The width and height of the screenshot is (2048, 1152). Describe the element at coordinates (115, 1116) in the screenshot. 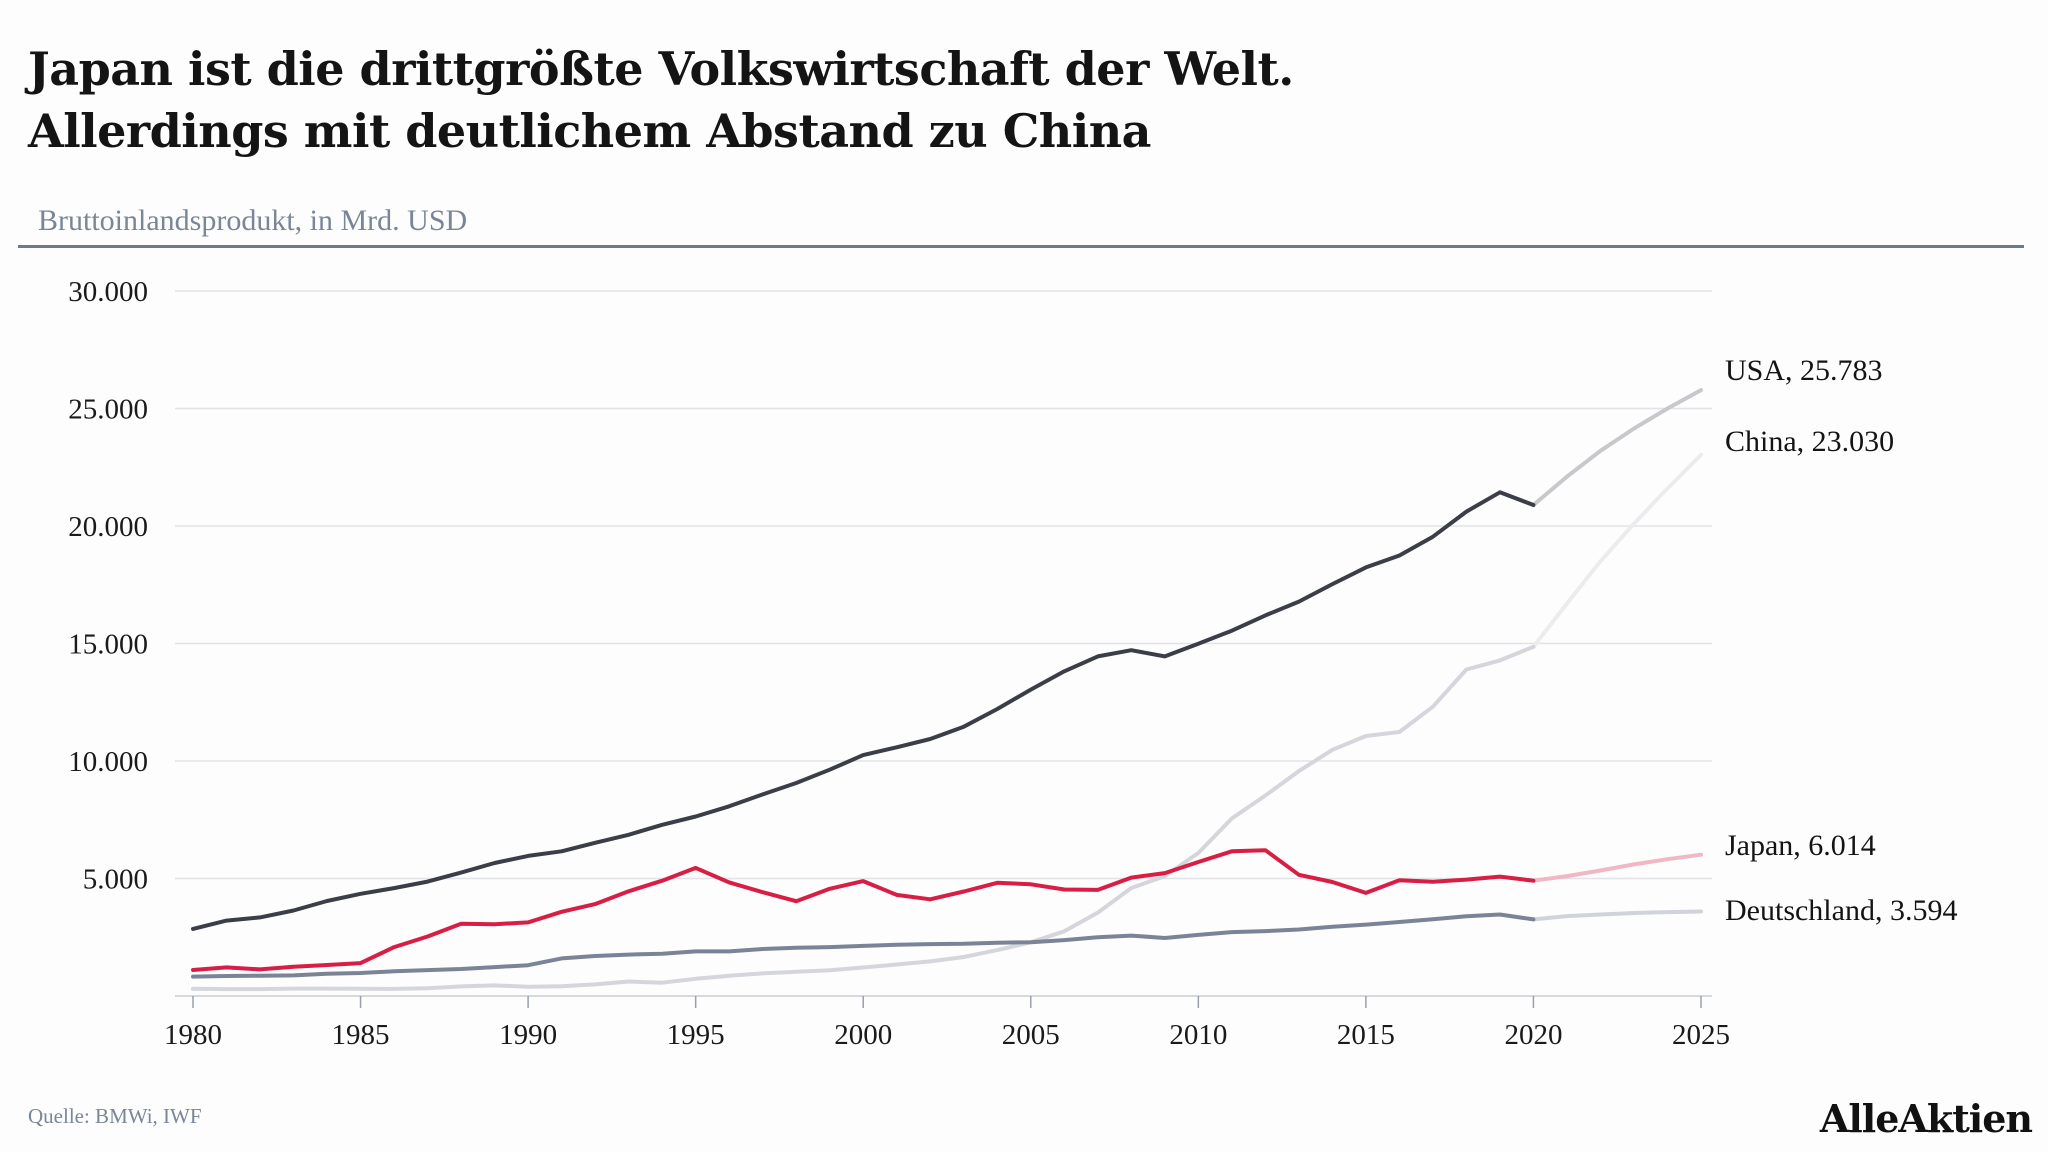

I see `source-note: Quelle: BMWi, IWF` at that location.